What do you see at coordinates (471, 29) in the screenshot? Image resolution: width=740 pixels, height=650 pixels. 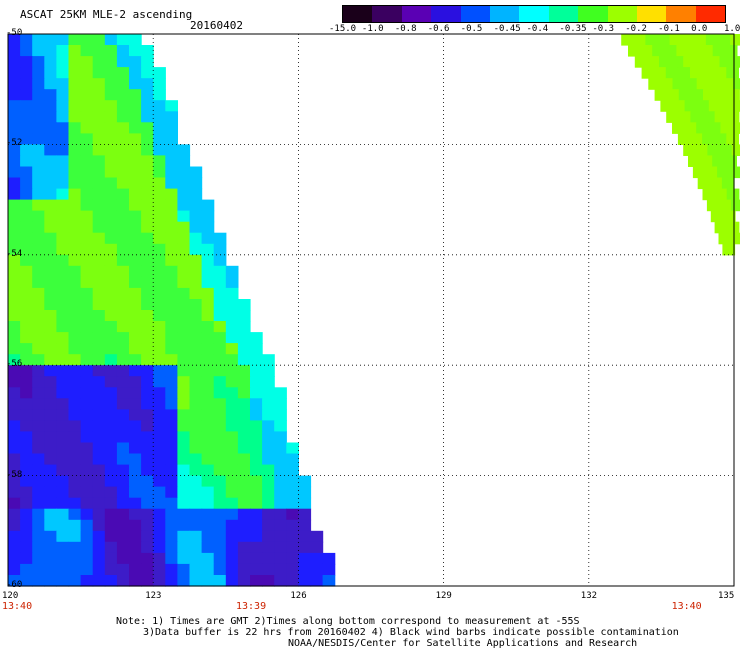 I see `colorbar-label: -0.5` at bounding box center [471, 29].